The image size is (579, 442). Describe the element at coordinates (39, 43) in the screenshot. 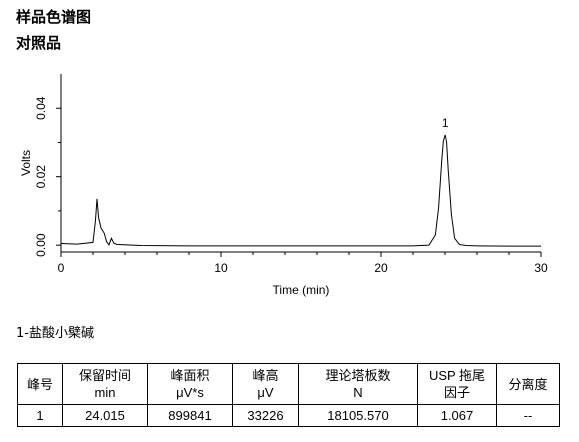

I see `report-subtitle: 对照品` at that location.